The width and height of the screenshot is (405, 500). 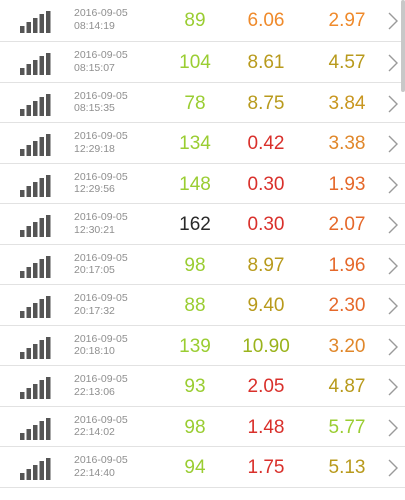 What do you see at coordinates (266, 427) in the screenshot?
I see `value-secondary: 1.48` at bounding box center [266, 427].